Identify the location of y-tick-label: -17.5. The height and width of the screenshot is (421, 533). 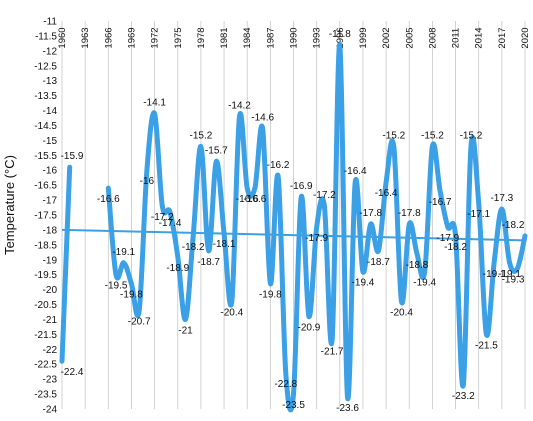
(45, 216).